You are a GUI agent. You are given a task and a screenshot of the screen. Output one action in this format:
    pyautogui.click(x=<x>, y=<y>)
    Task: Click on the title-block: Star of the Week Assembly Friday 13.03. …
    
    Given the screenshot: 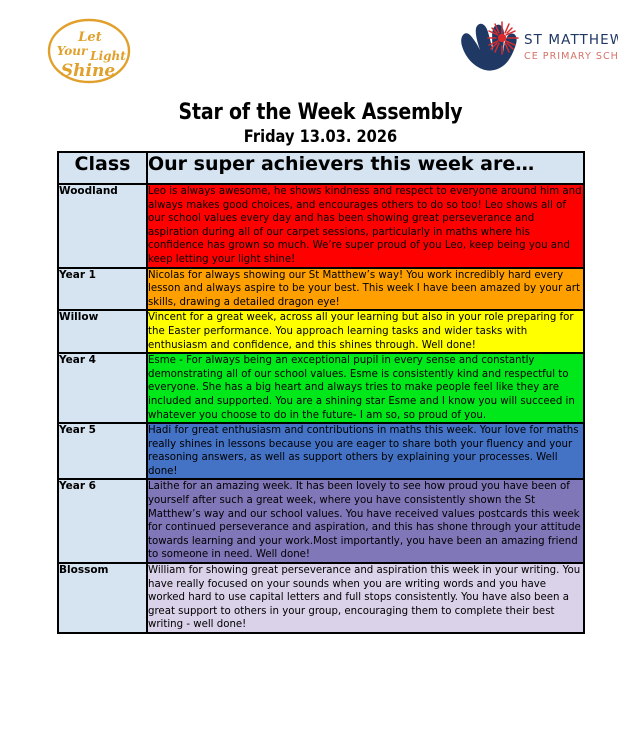 What is the action you would take?
    pyautogui.click(x=320, y=123)
    